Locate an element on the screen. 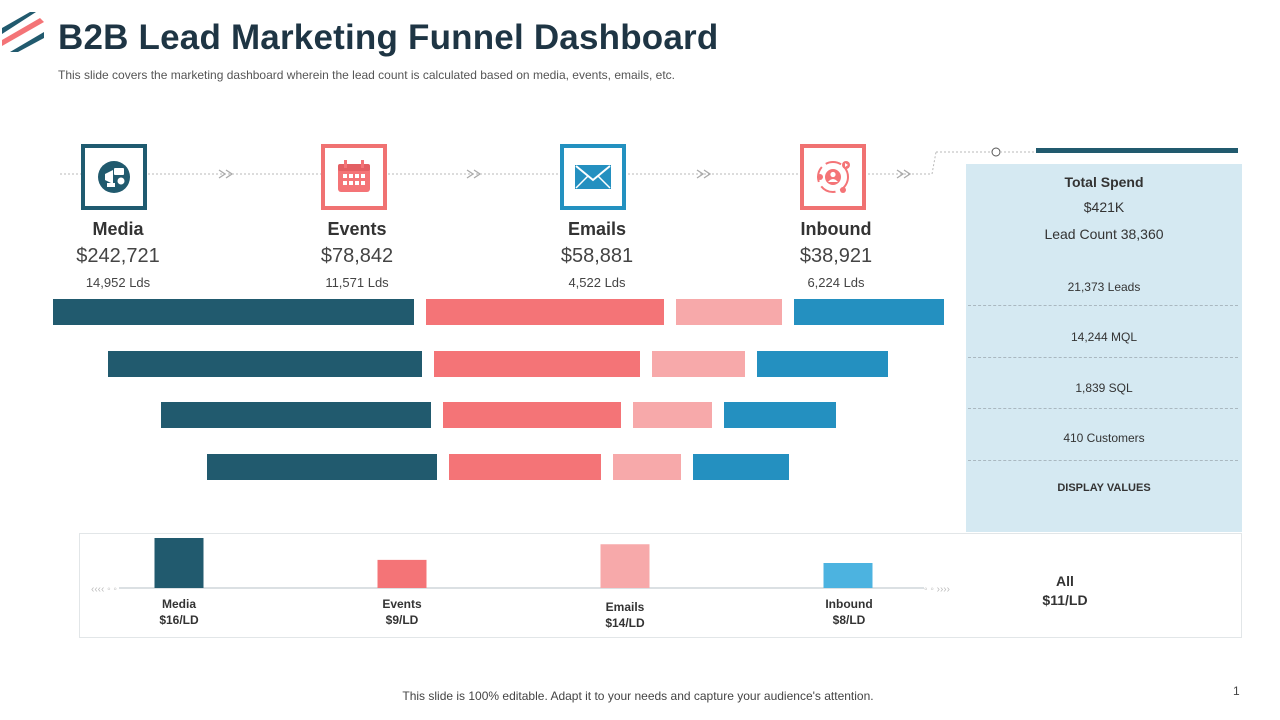 This screenshot has width=1280, height=720. total-spend-label: Total Spend is located at coordinates (1104, 182).